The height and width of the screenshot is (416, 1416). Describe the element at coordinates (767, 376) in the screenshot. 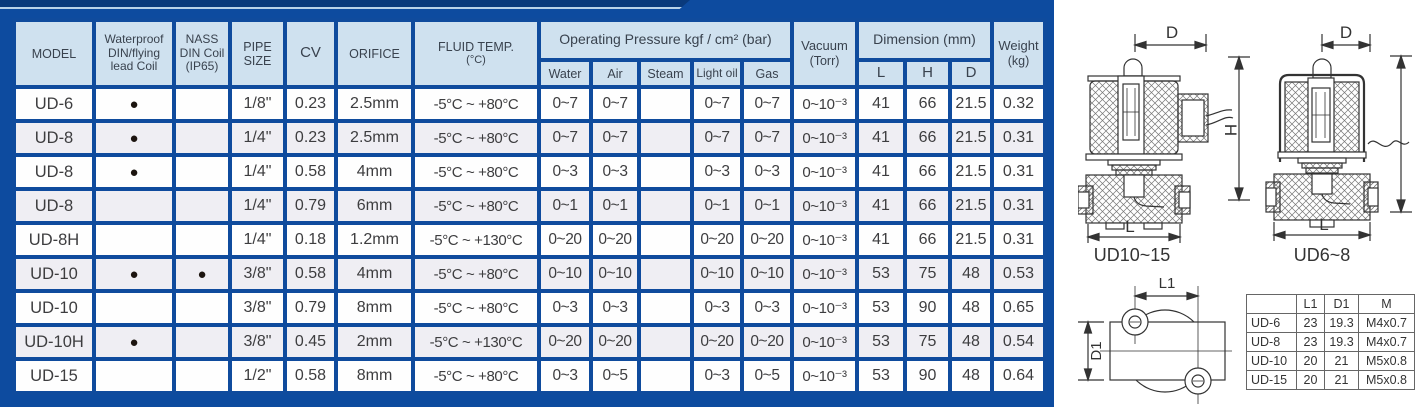

I see `cell-pressure-gas: 0~5` at that location.